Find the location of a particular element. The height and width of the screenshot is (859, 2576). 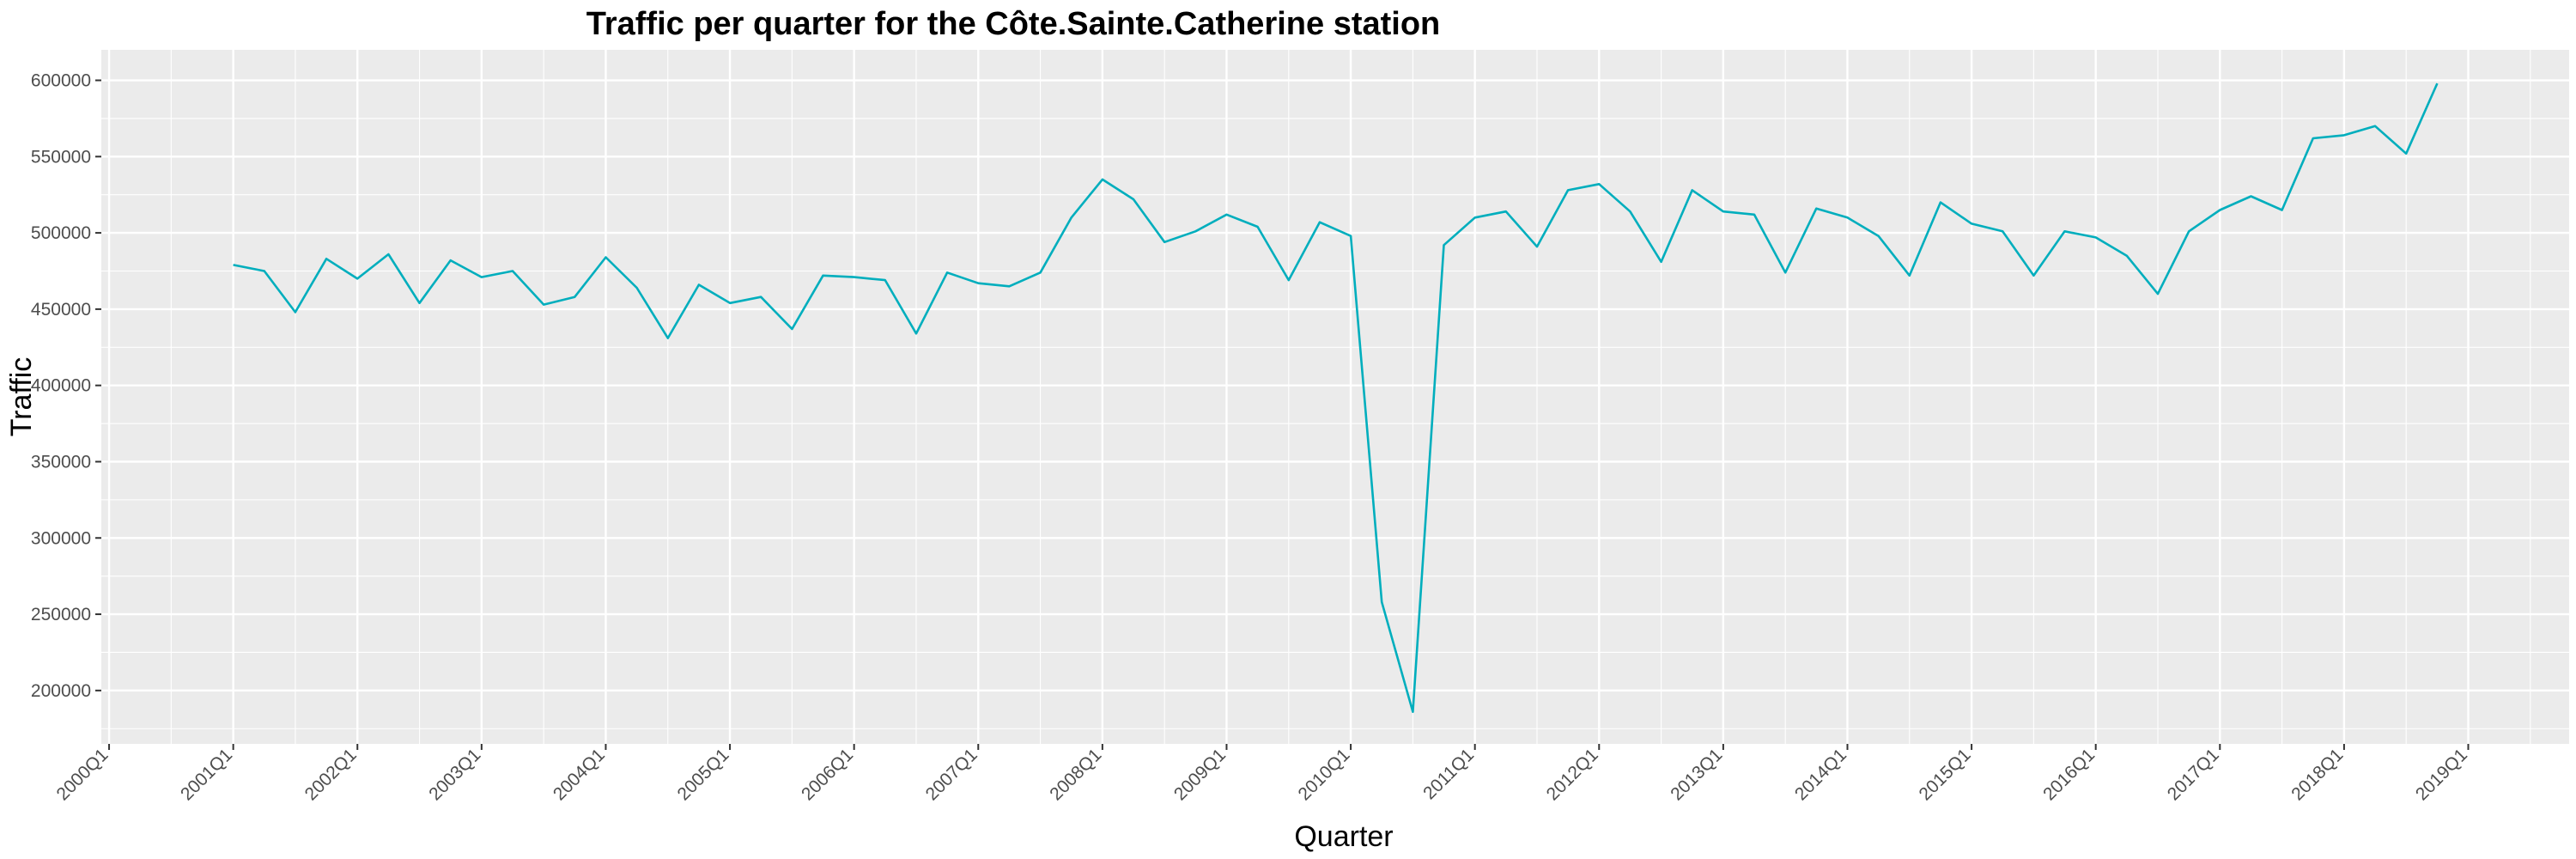

x-tick-label: 2018Q1 is located at coordinates (2317, 775).